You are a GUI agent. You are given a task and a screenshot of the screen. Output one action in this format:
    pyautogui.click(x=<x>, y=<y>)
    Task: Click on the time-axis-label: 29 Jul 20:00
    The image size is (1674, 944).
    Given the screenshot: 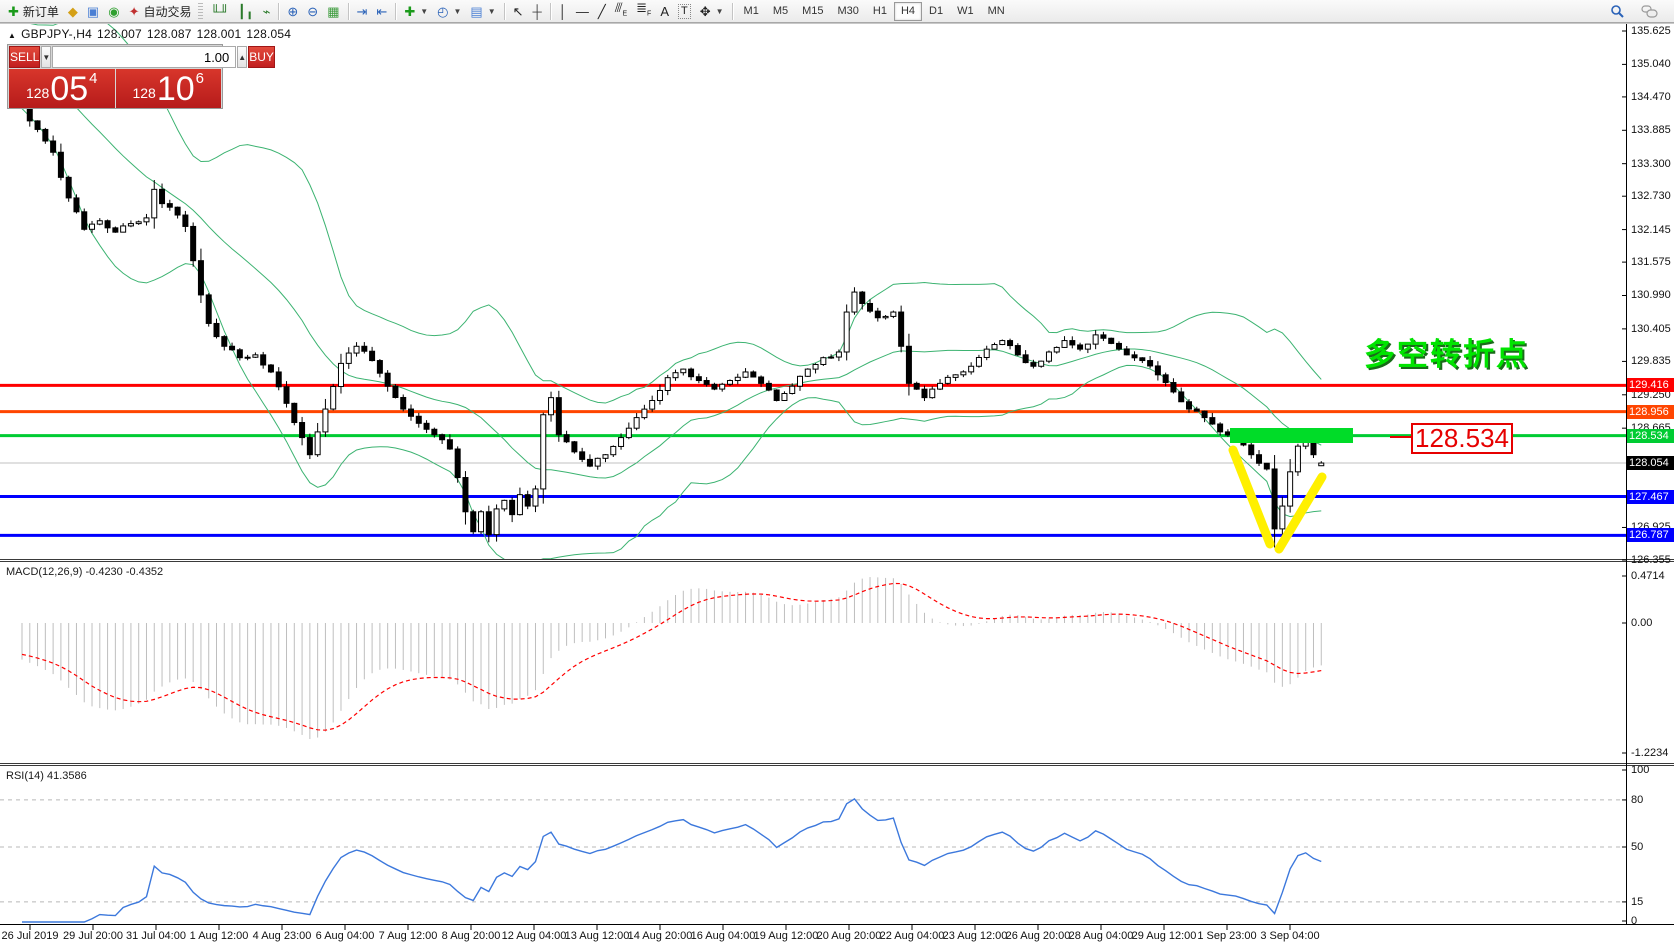 What is the action you would take?
    pyautogui.click(x=93, y=936)
    